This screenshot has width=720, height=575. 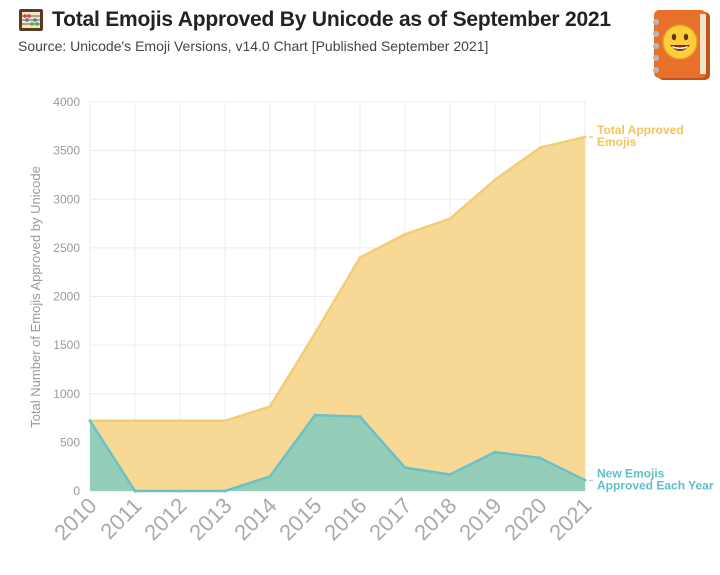 I want to click on abacus-icon, so click(x=31, y=20).